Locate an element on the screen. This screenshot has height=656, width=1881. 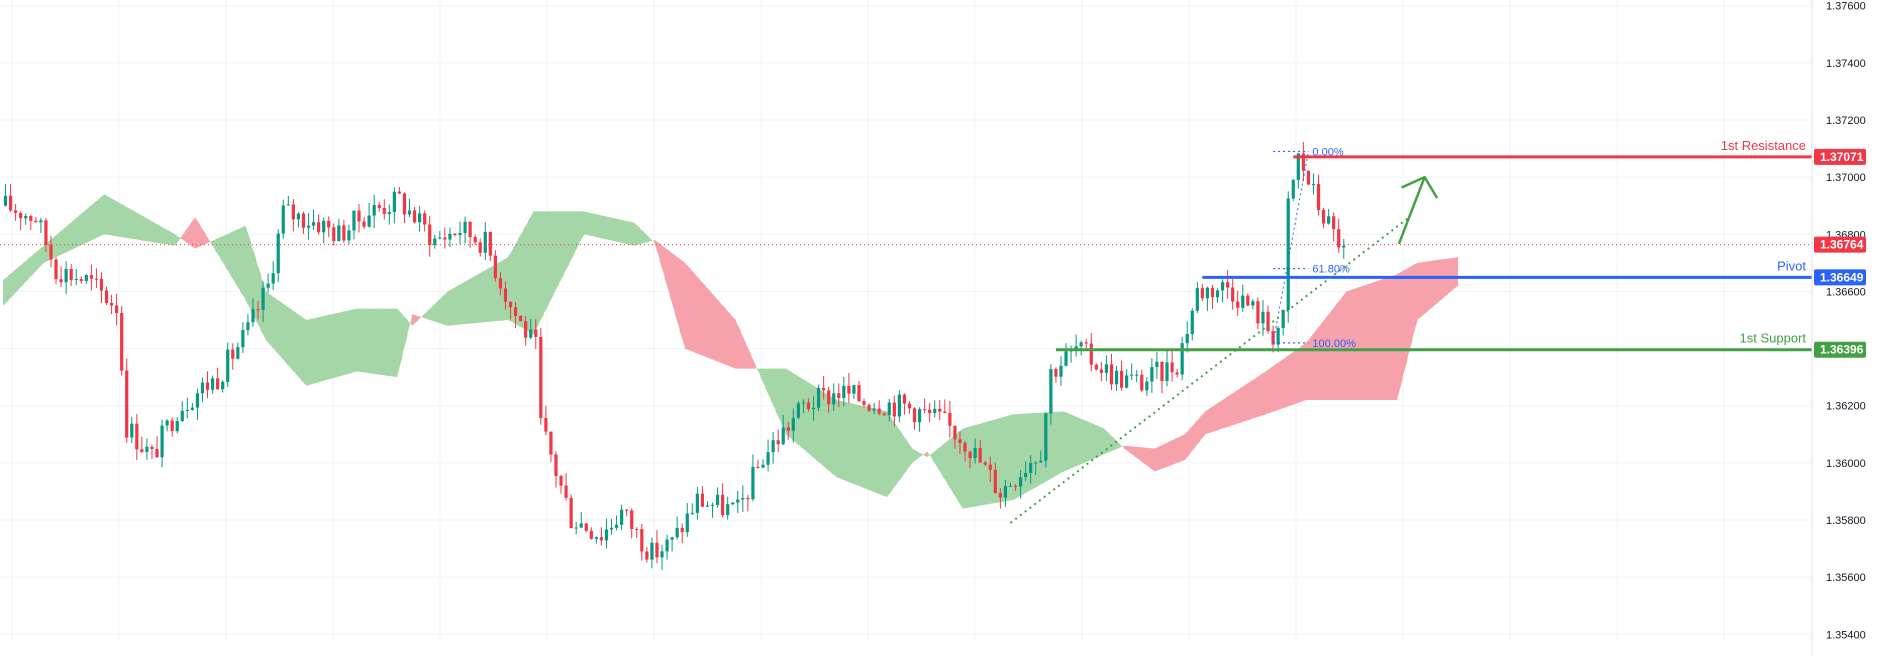
1st-resistance-price-text: 1.37071 is located at coordinates (1842, 157).